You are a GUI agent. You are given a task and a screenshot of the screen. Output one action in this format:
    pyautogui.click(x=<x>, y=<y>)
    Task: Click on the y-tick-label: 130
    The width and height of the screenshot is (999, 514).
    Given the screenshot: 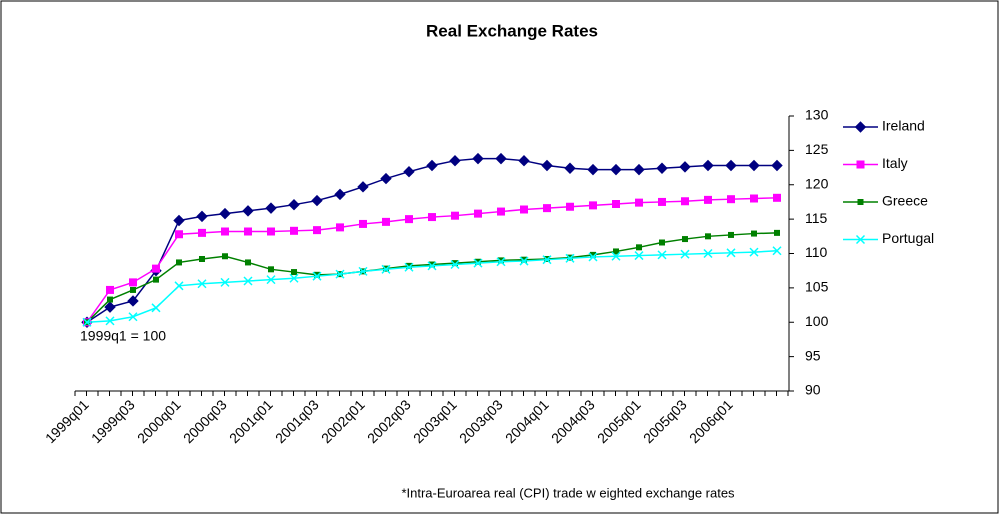 What is the action you would take?
    pyautogui.click(x=817, y=115)
    